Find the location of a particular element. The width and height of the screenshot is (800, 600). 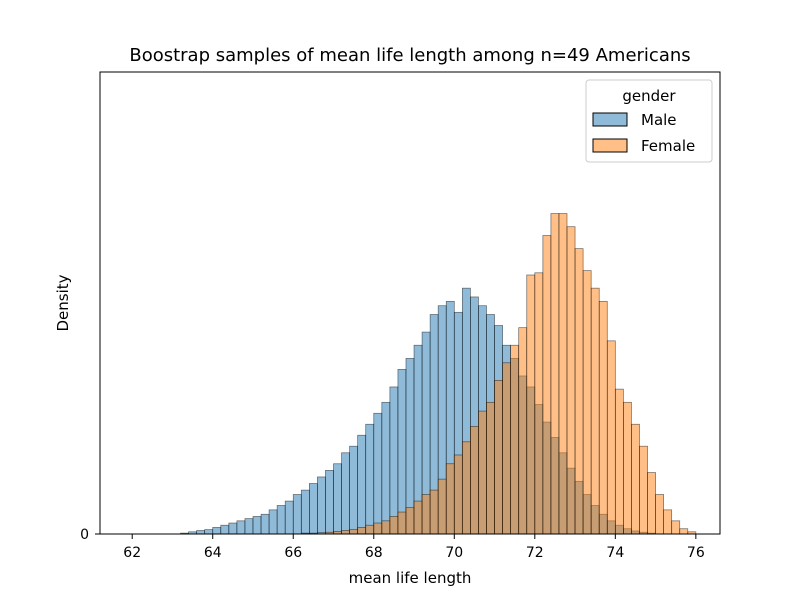

y-tick-label: 0 is located at coordinates (84, 535).